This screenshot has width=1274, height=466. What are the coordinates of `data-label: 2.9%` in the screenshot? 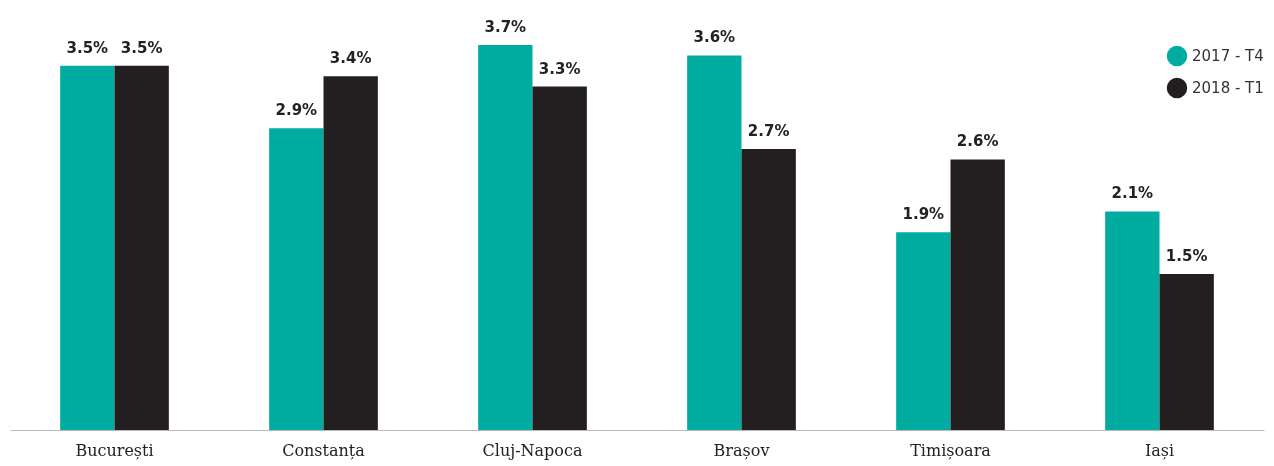 It's located at (296, 110).